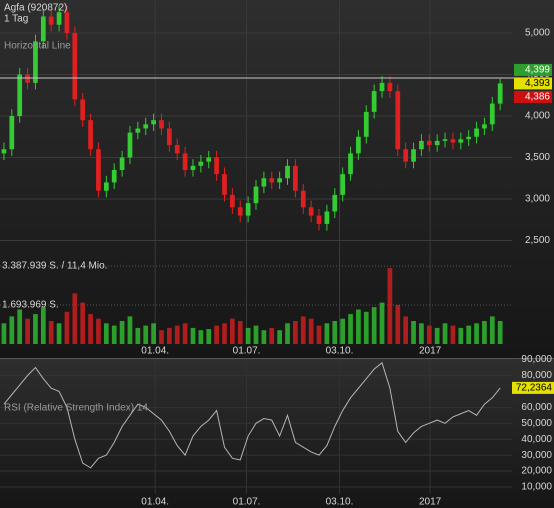 This screenshot has width=554, height=508. I want to click on x-tick-label: 2017, so click(430, 351).